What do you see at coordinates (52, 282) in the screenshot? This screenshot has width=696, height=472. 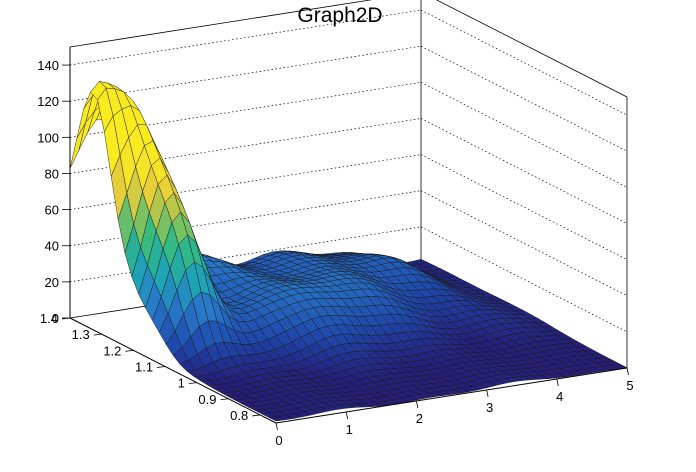 I see `z-tick-label: 20` at bounding box center [52, 282].